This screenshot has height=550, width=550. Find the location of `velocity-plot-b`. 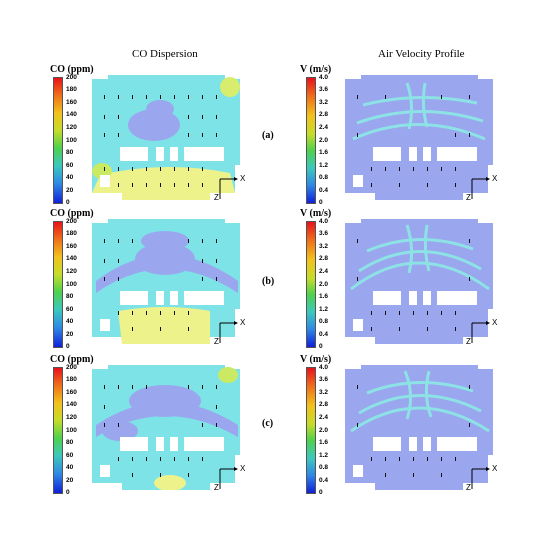

velocity-plot-b is located at coordinates (419, 281).